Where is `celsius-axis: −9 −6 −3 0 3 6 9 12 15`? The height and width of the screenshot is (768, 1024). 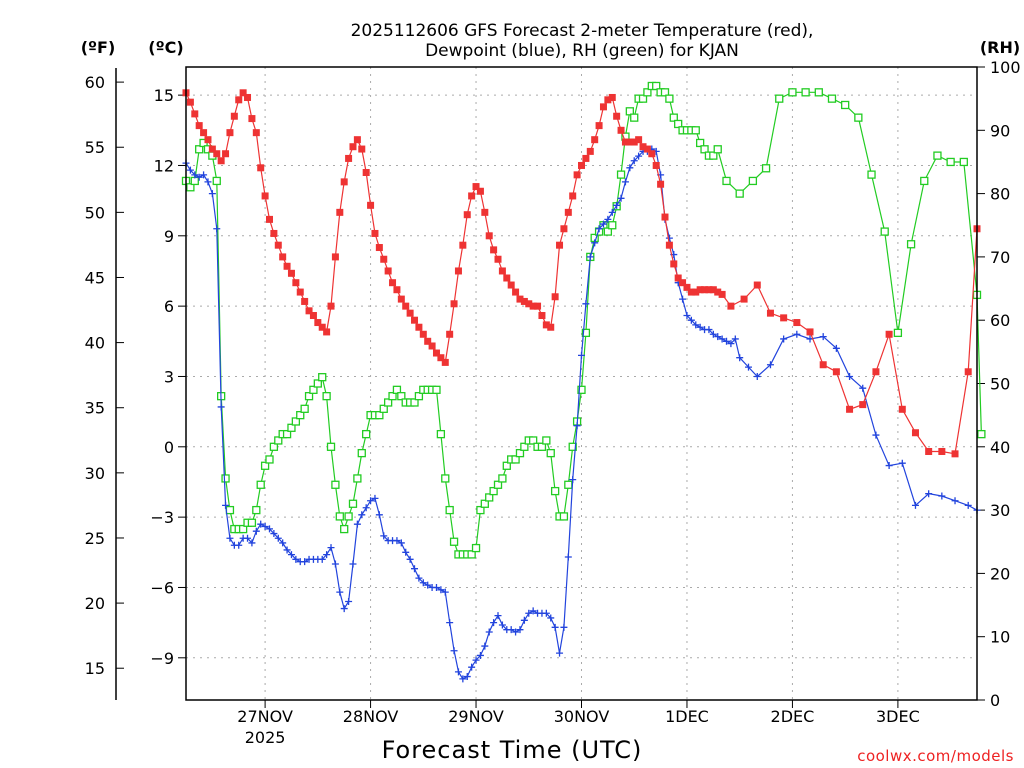 celsius-axis: −9 −6 −3 0 3 6 9 12 15 is located at coordinates (168, 377).